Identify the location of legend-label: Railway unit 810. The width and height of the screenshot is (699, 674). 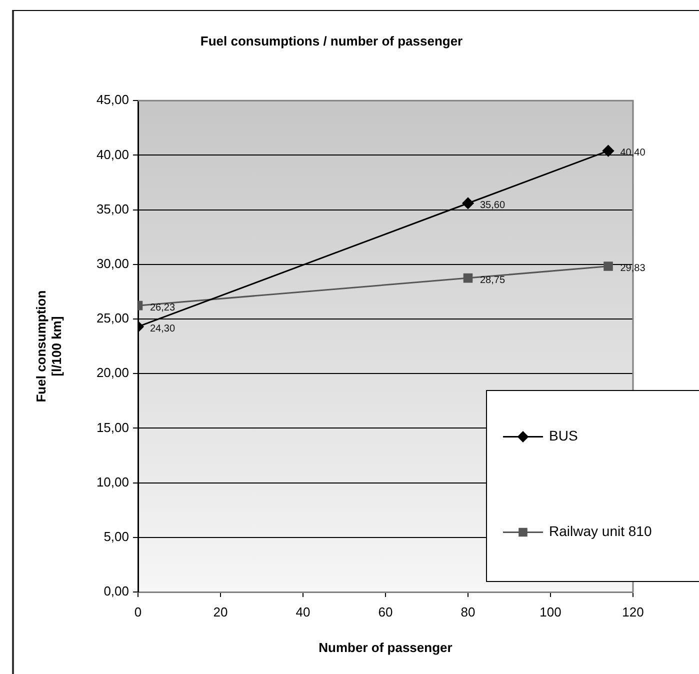
(600, 531).